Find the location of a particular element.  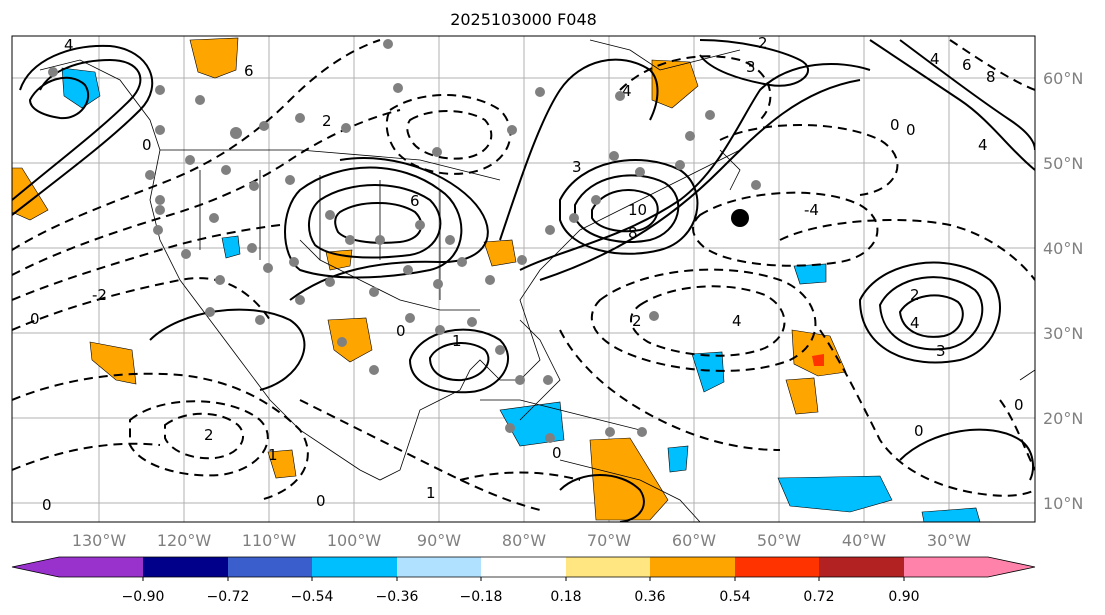

contour-label: 10 is located at coordinates (637, 210).